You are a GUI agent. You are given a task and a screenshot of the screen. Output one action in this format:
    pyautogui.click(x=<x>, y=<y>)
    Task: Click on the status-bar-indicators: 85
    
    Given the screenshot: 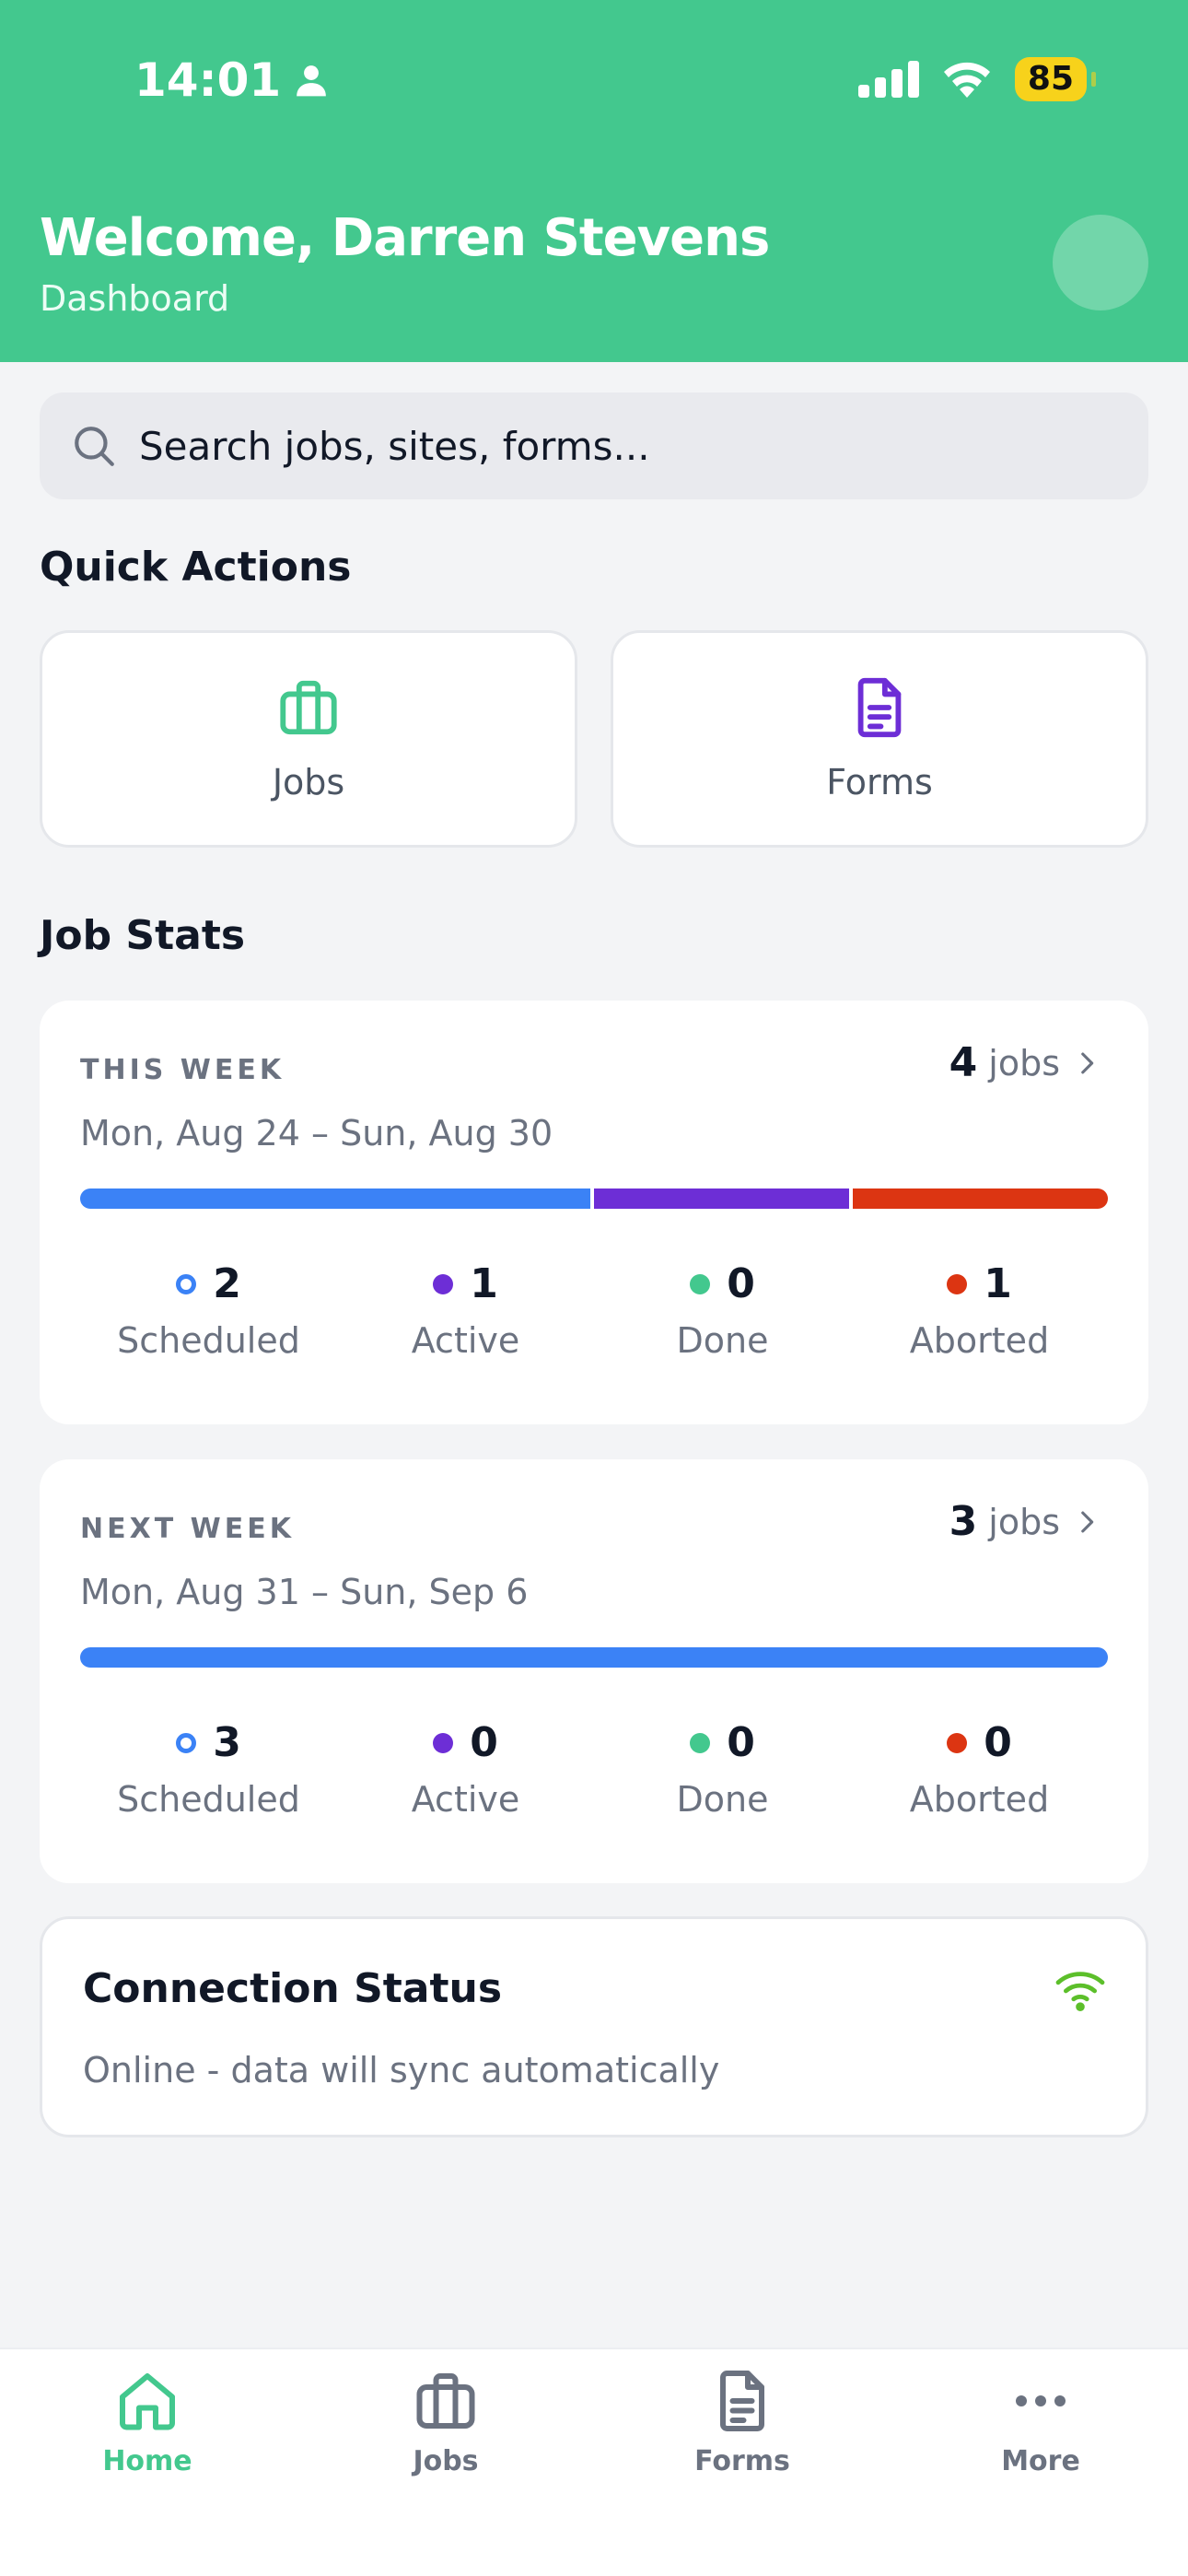 What is the action you would take?
    pyautogui.click(x=977, y=79)
    